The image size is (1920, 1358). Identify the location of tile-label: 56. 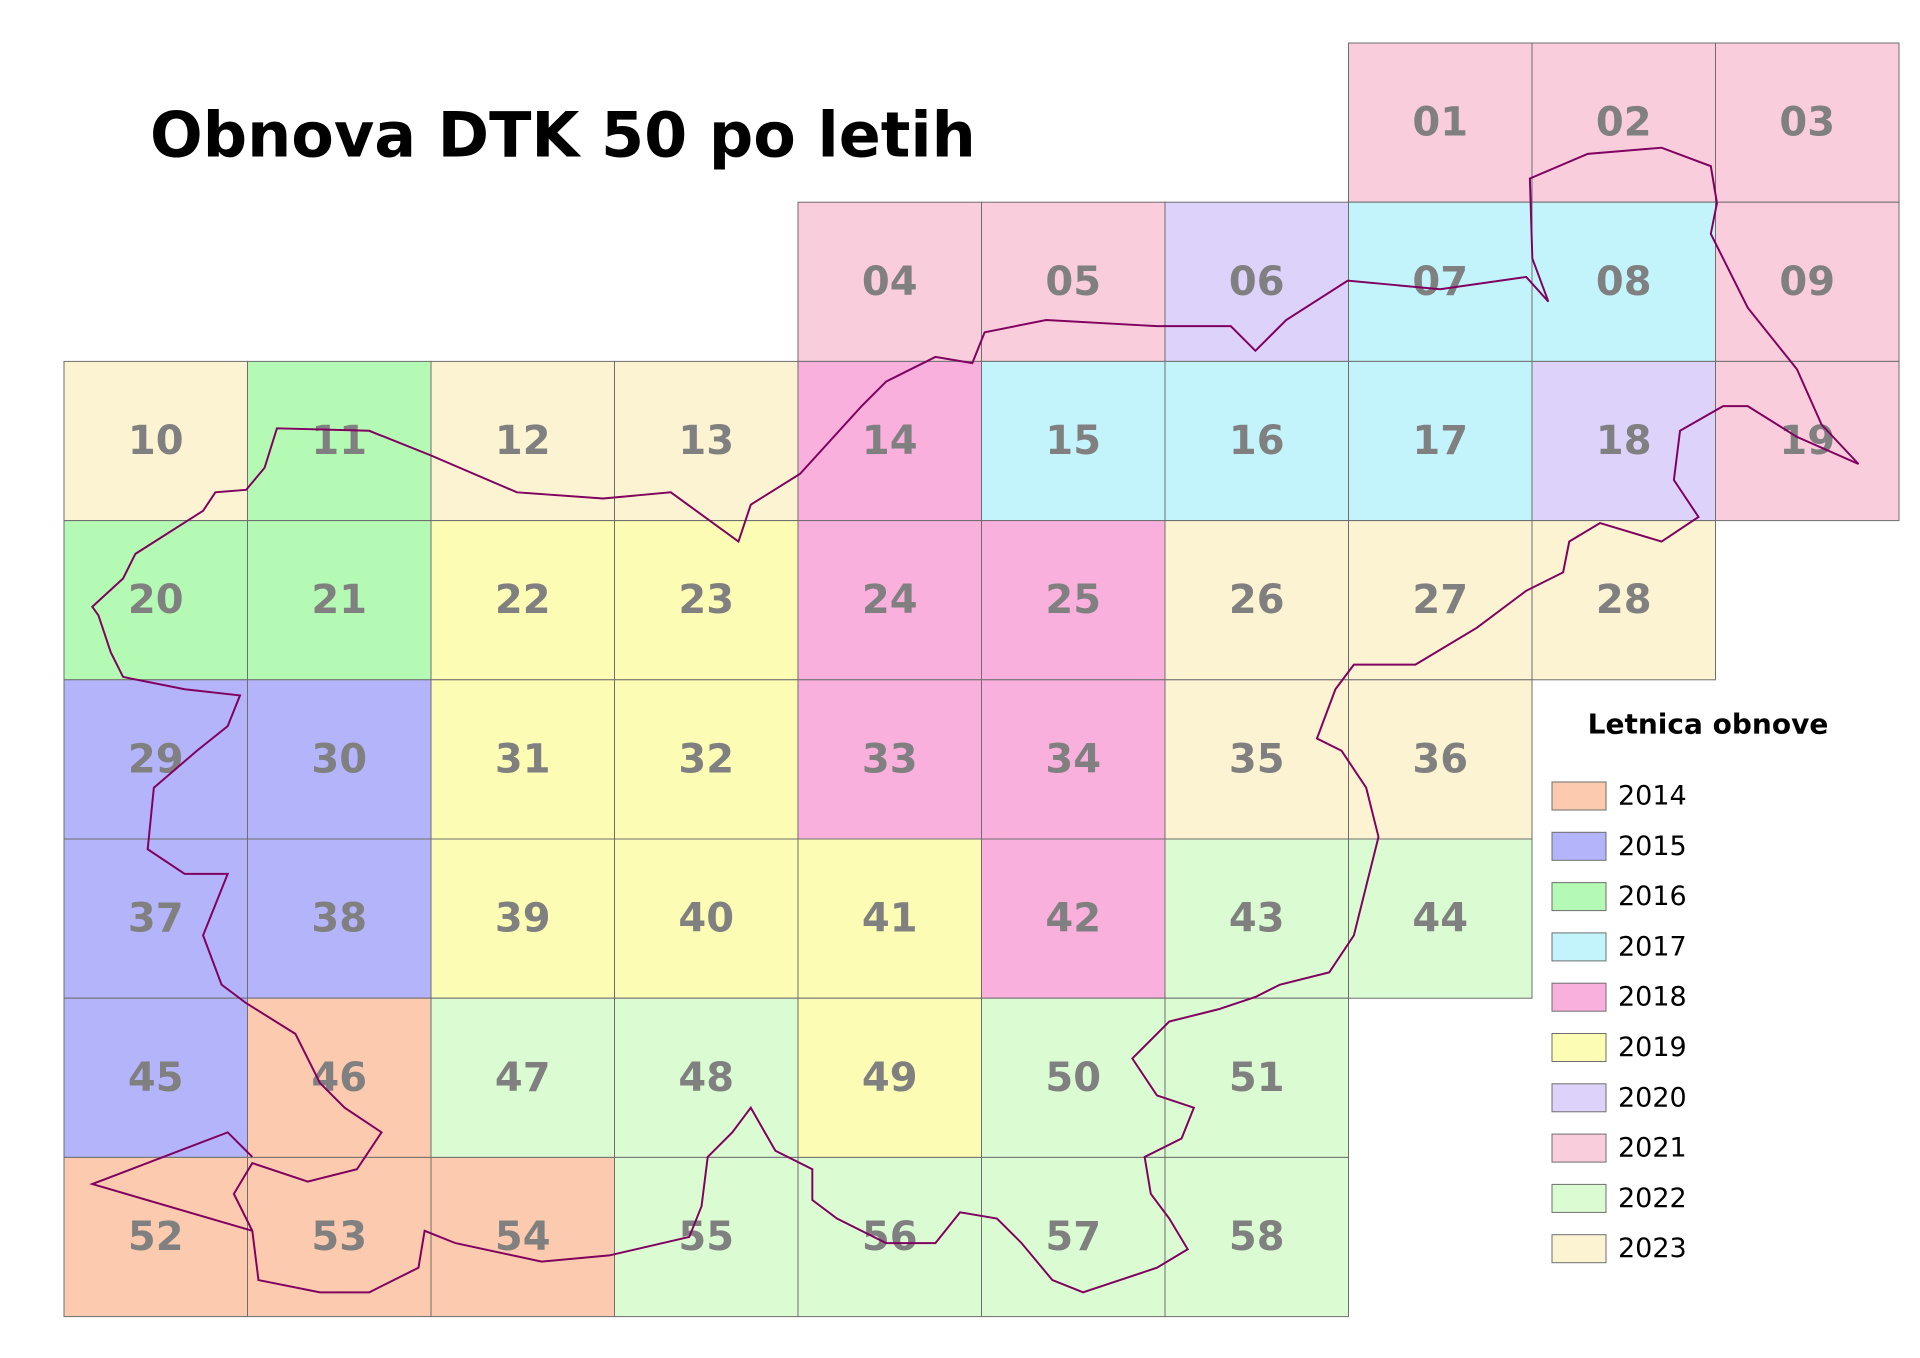
(890, 1237).